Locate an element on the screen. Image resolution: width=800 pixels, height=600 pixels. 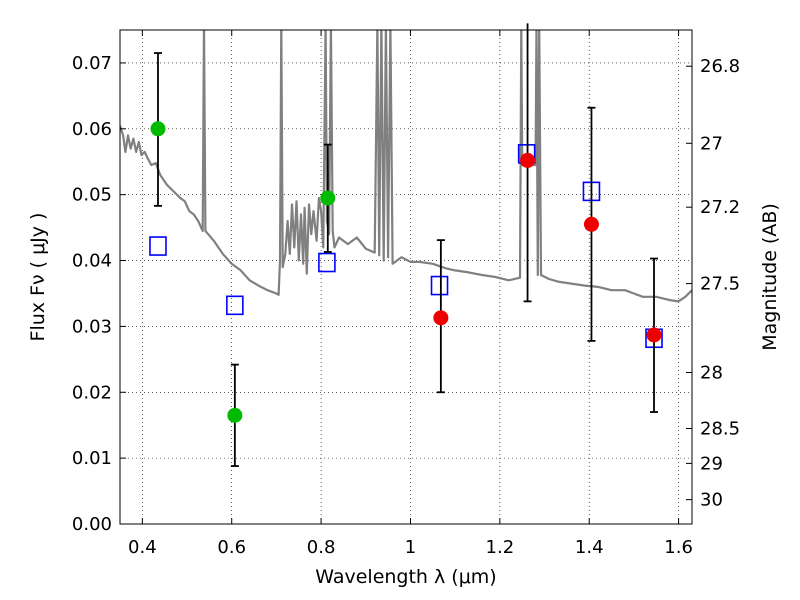
y2-tick-label: 28.5 is located at coordinates (720, 428).